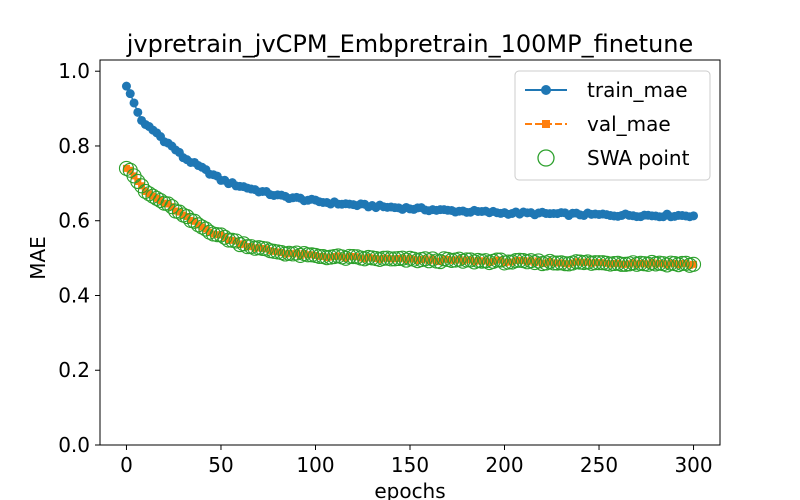 This screenshot has height=500, width=800. What do you see at coordinates (74, 146) in the screenshot?
I see `y-tick-label: 0.8` at bounding box center [74, 146].